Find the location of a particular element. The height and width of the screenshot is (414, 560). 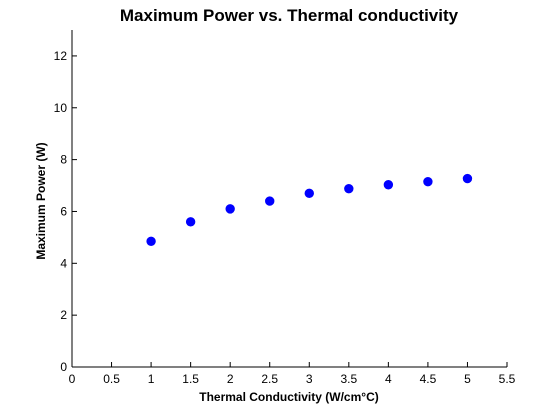

y-tick-label: 8 is located at coordinates (63, 160).